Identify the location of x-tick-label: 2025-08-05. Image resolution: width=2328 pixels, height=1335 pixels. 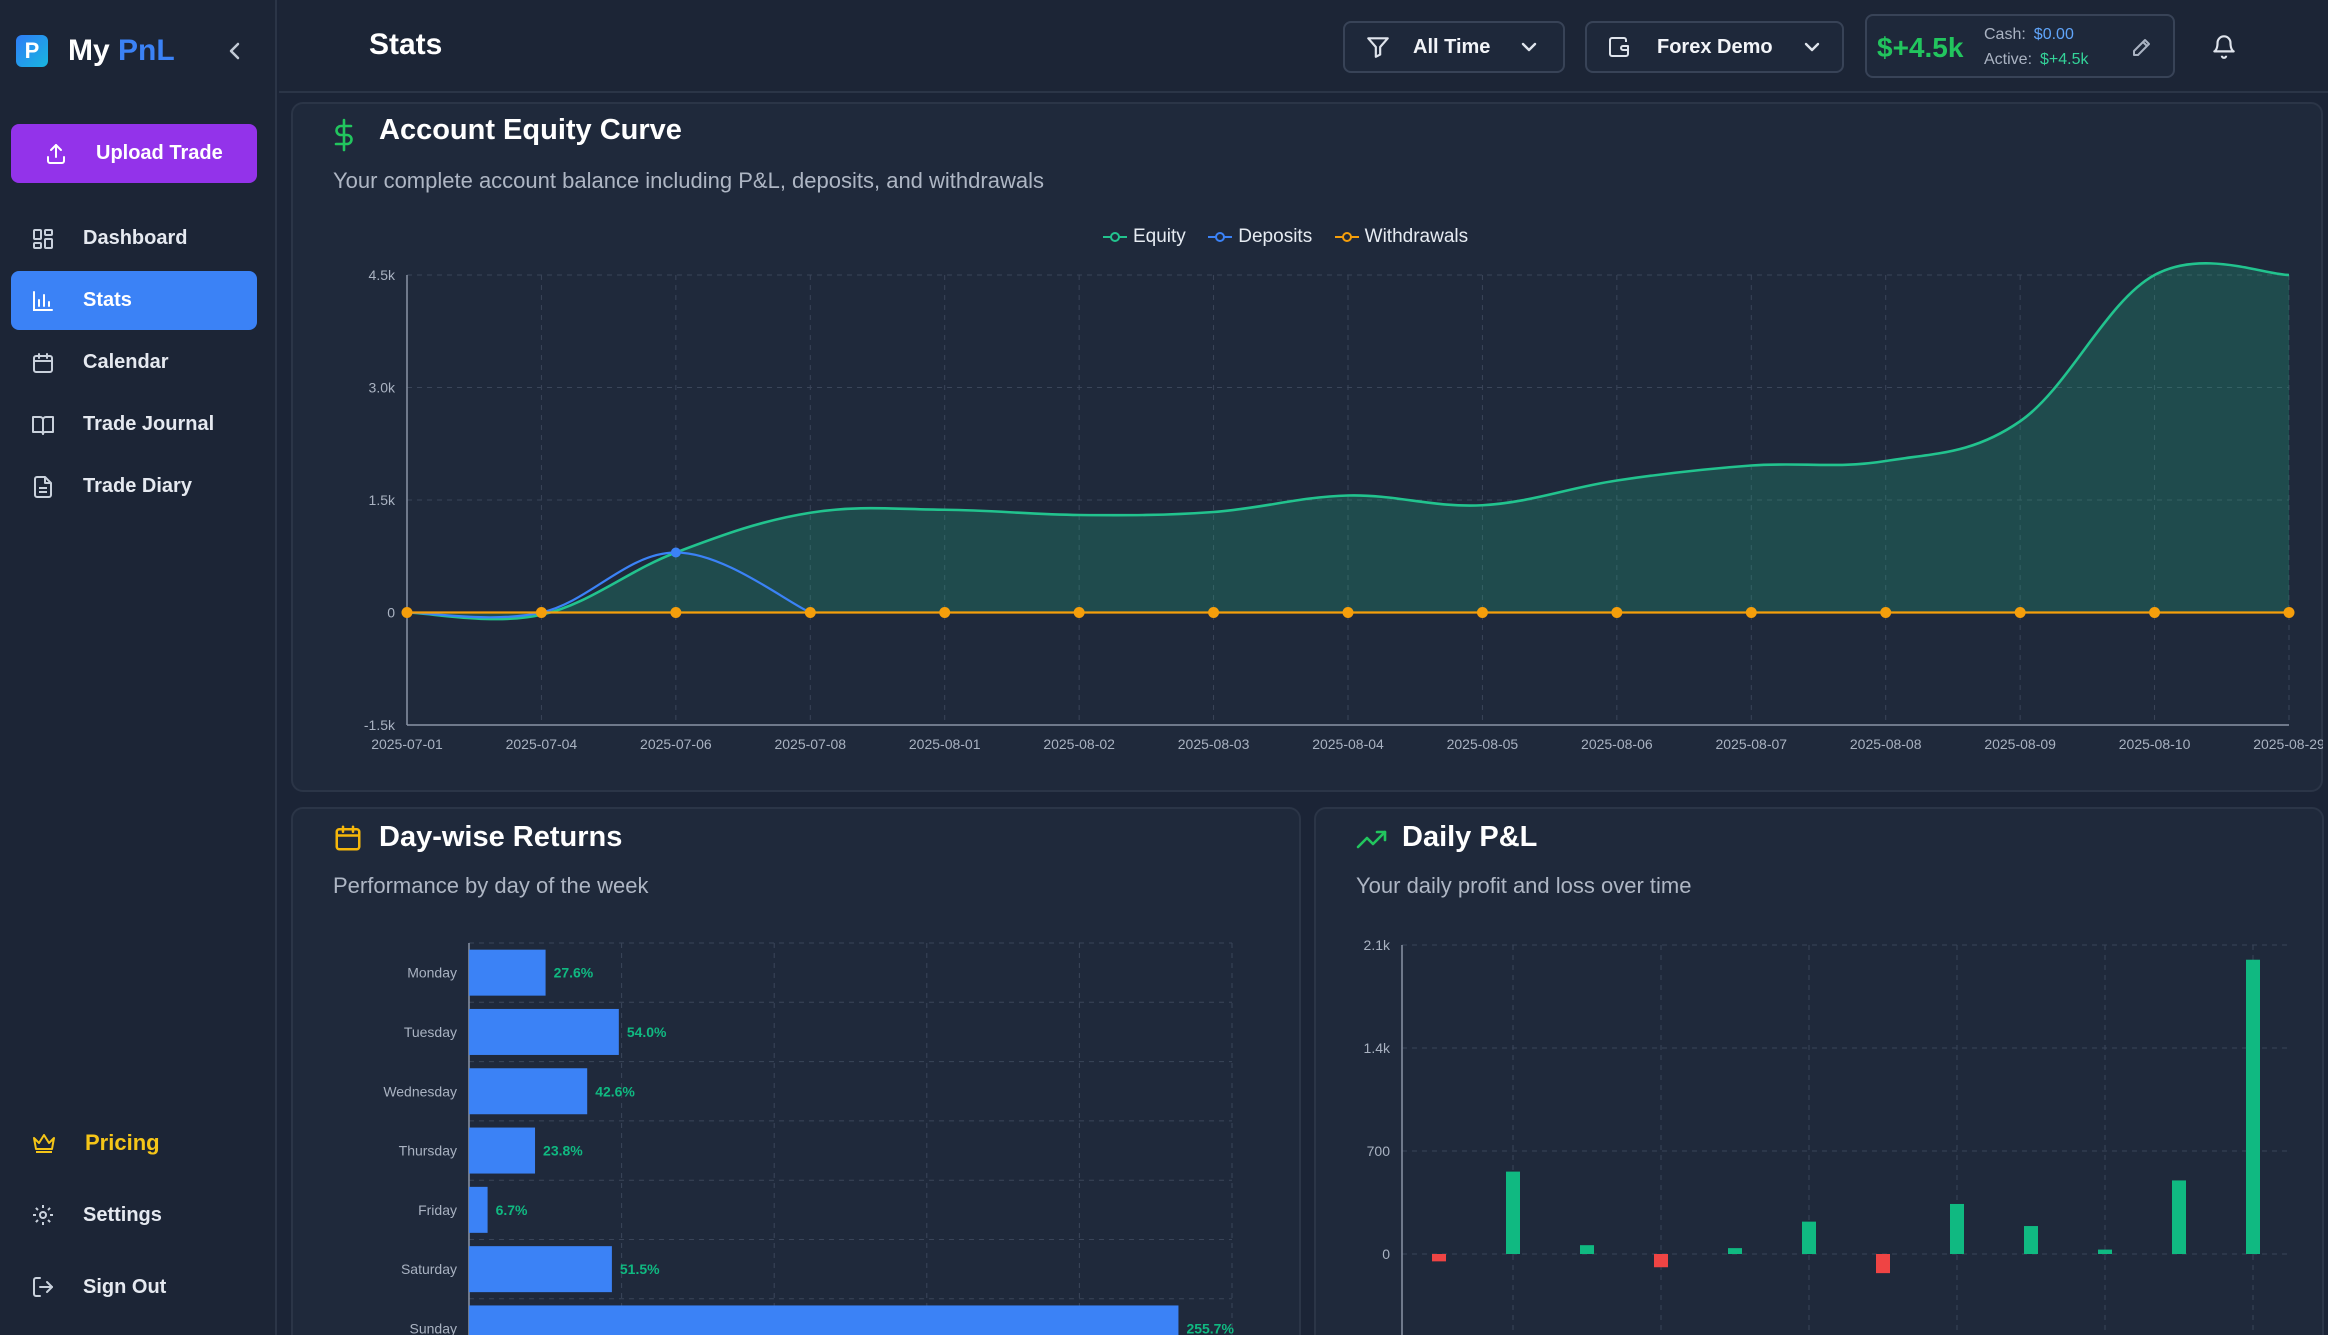
(1483, 744).